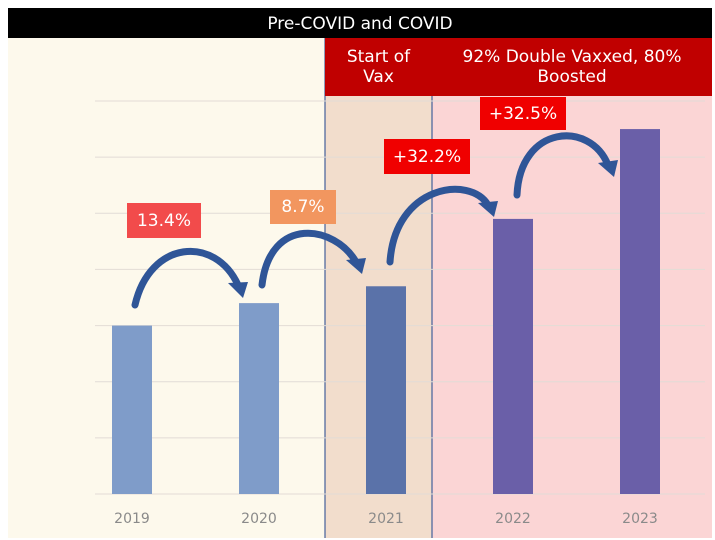 The image size is (715, 540). Describe the element at coordinates (164, 220) in the screenshot. I see `annotation: 13.4%` at that location.